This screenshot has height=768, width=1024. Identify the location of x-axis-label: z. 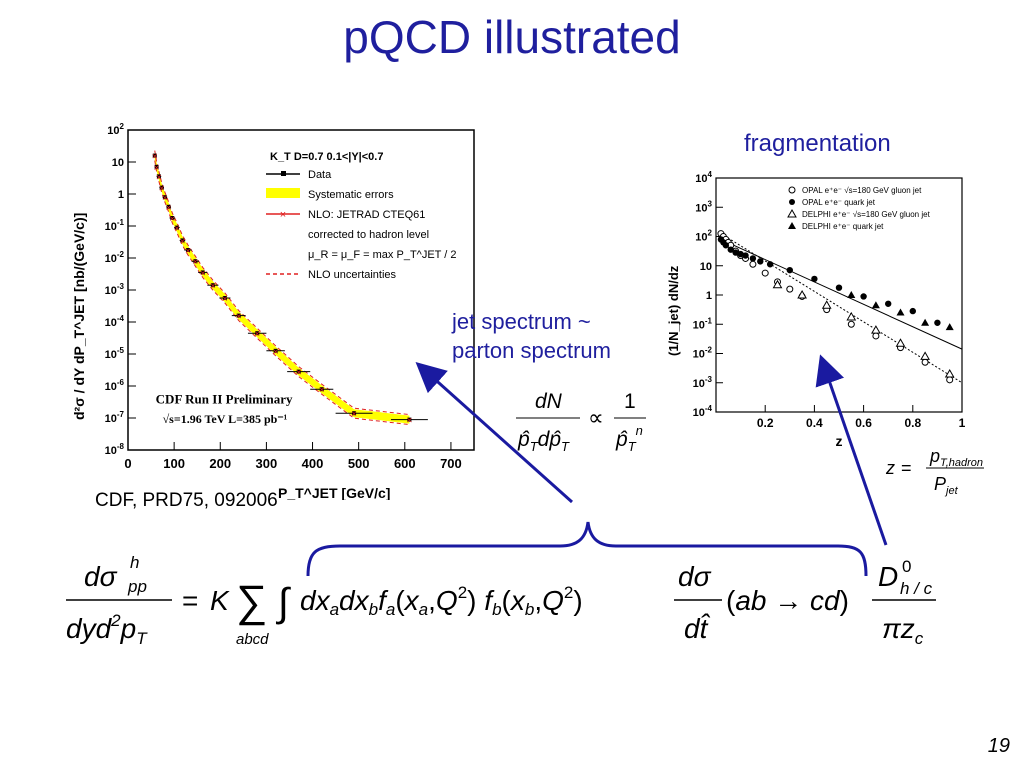
(839, 441).